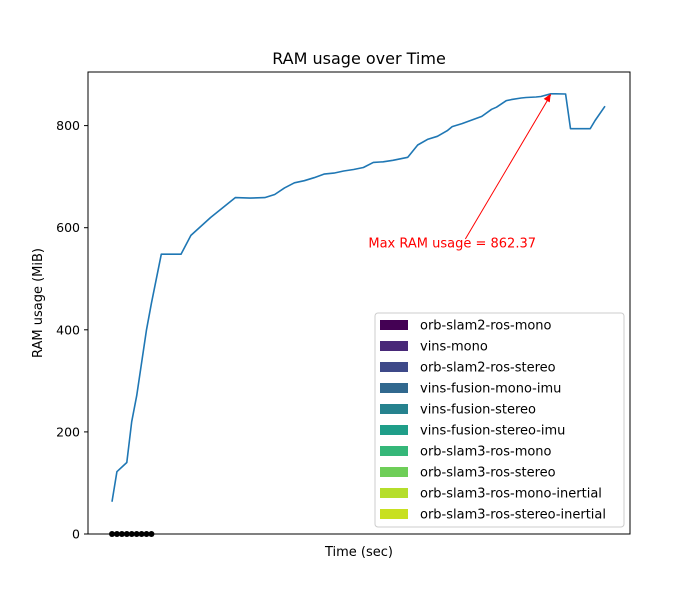  Describe the element at coordinates (68, 431) in the screenshot. I see `y-tick-label: 200` at that location.